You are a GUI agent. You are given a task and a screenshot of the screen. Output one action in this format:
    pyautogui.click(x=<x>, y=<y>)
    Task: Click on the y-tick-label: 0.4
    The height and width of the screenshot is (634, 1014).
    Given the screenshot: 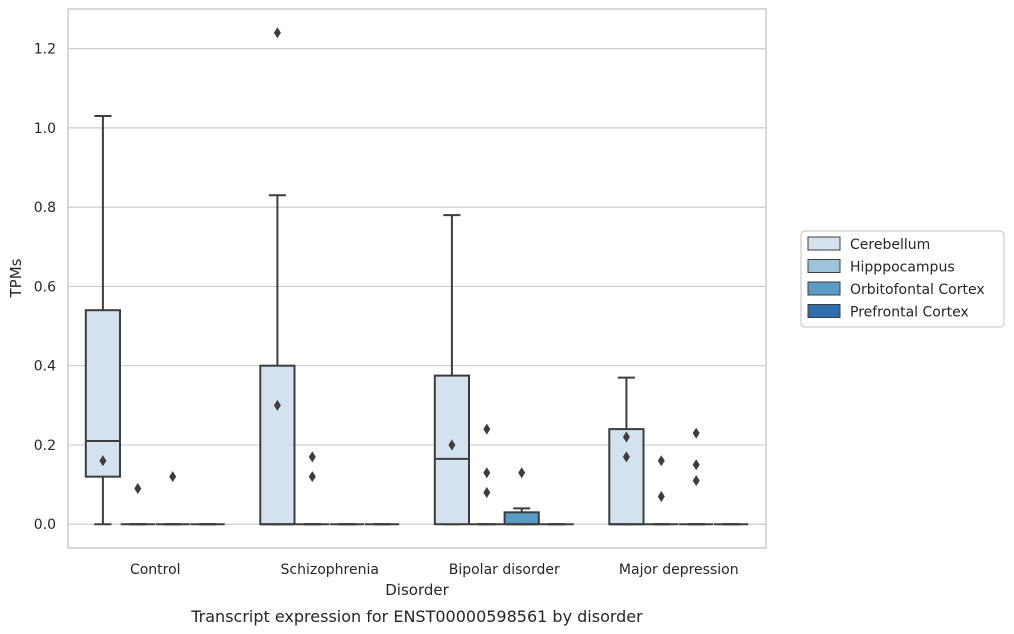 What is the action you would take?
    pyautogui.click(x=45, y=367)
    